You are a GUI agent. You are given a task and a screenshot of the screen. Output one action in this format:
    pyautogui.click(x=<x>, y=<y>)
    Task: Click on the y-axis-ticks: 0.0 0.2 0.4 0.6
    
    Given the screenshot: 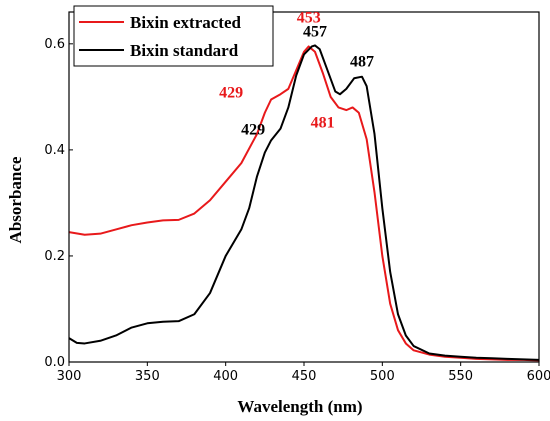 What is the action you would take?
    pyautogui.click(x=58, y=203)
    